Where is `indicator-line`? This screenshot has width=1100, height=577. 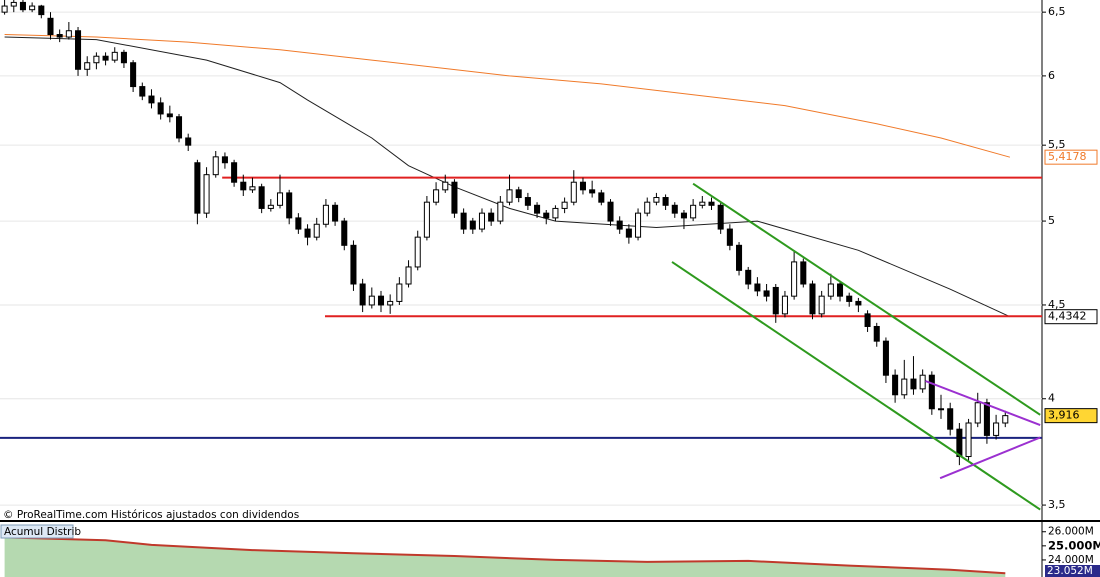
indicator-line is located at coordinates (505, 555).